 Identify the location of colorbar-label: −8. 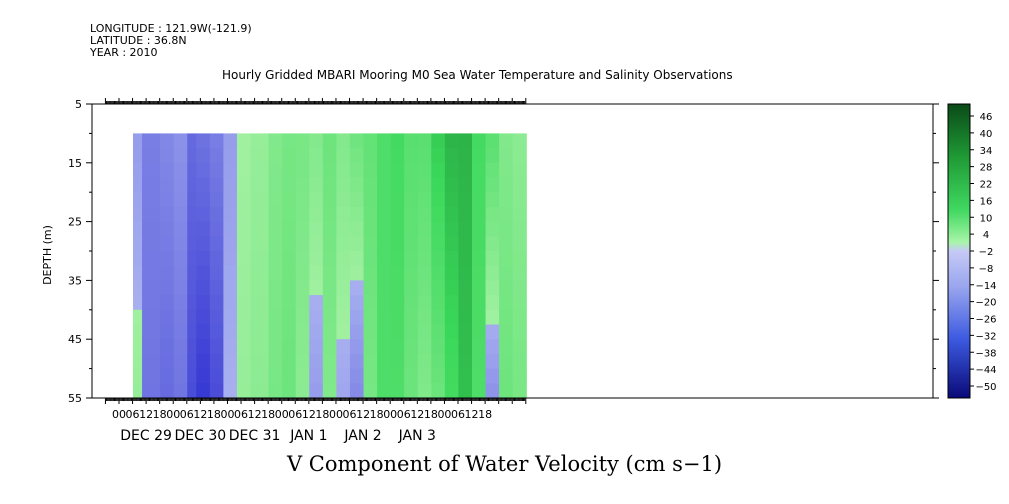
(986, 269).